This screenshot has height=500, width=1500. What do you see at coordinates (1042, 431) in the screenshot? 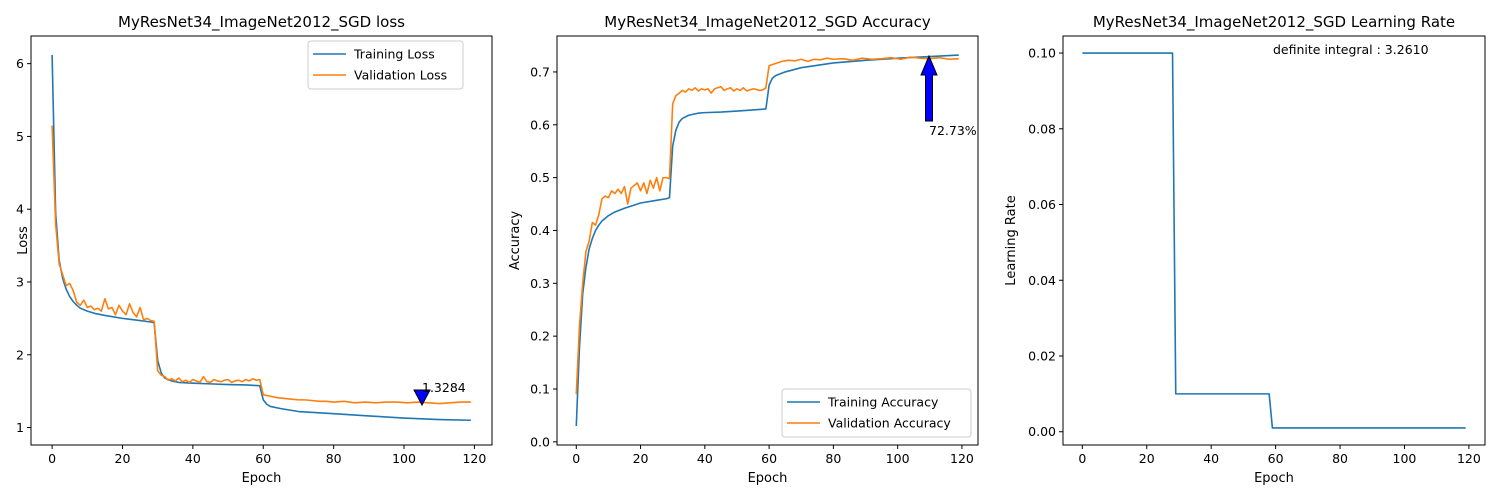
I see `y-tick-label: 0.00` at bounding box center [1042, 431].